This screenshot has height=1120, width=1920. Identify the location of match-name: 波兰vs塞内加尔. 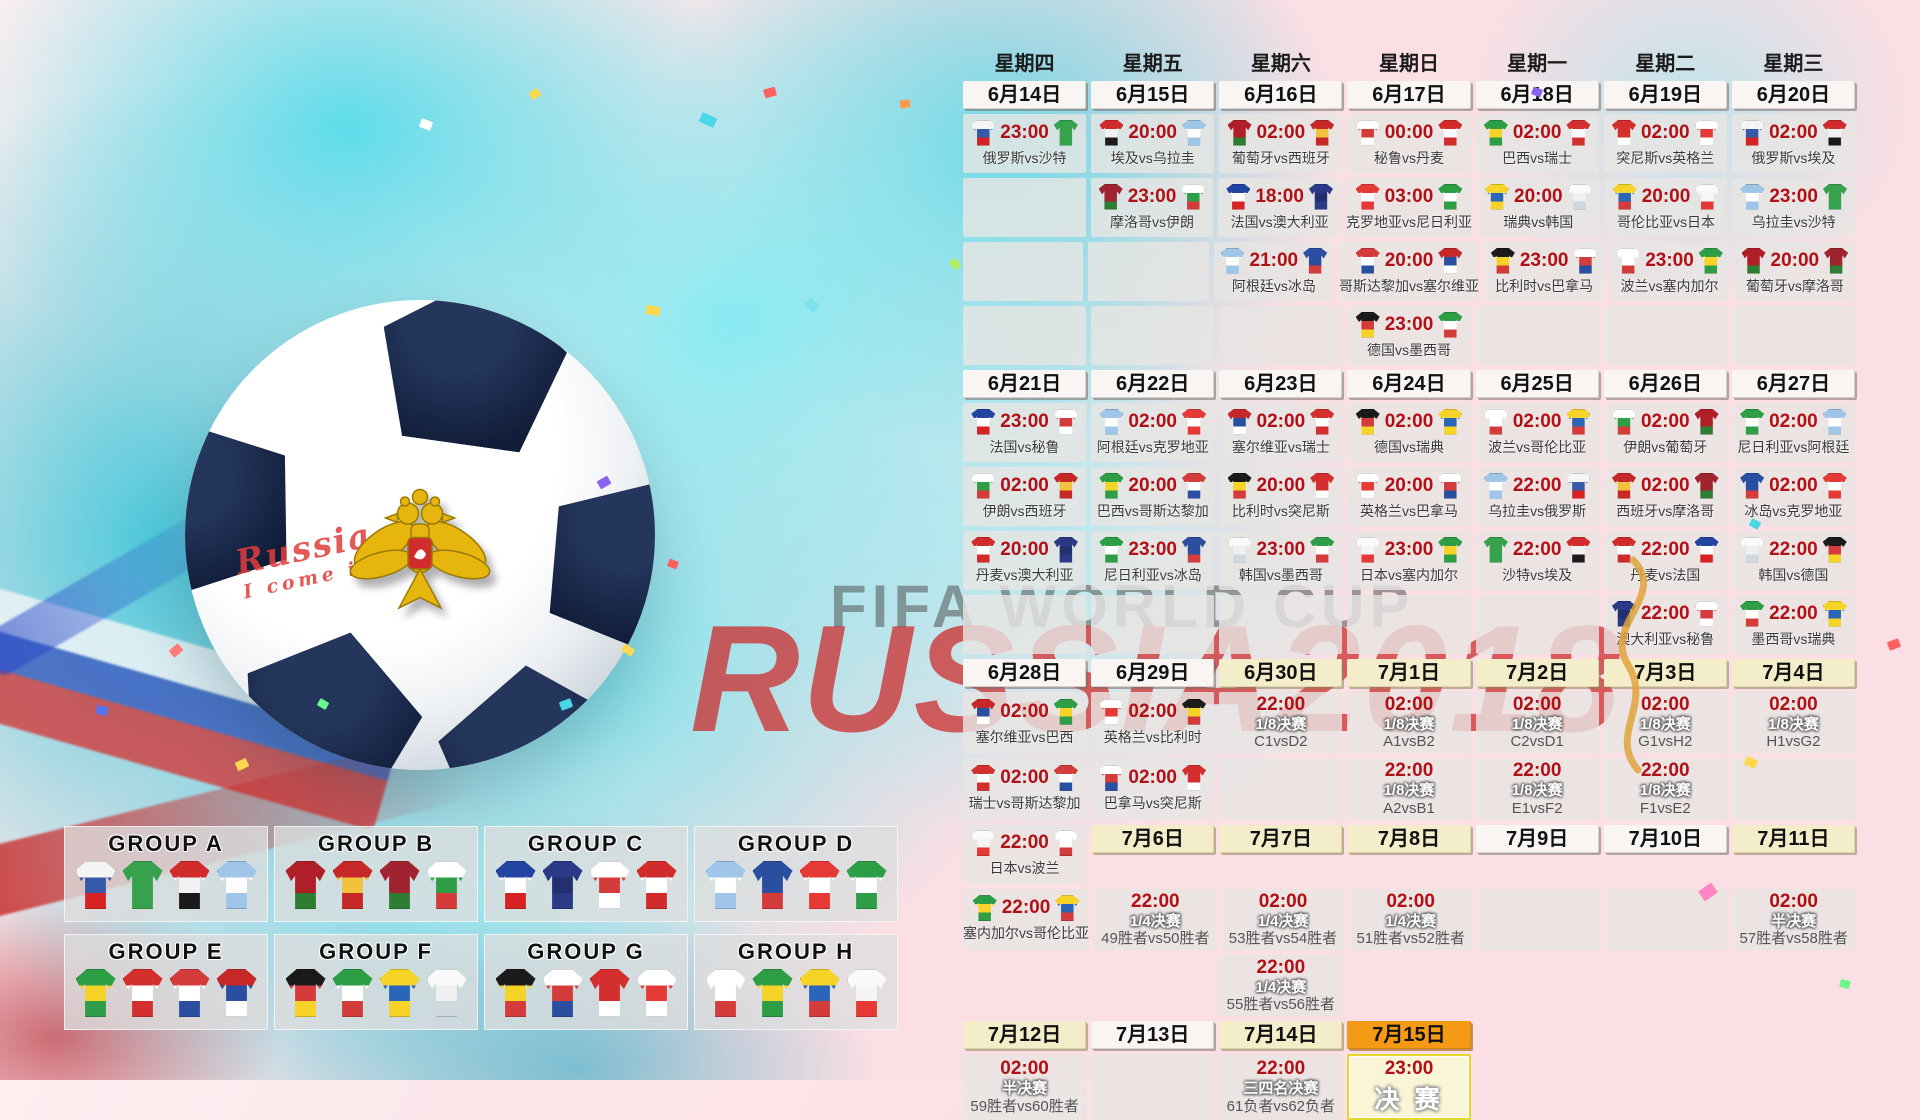
(1669, 285).